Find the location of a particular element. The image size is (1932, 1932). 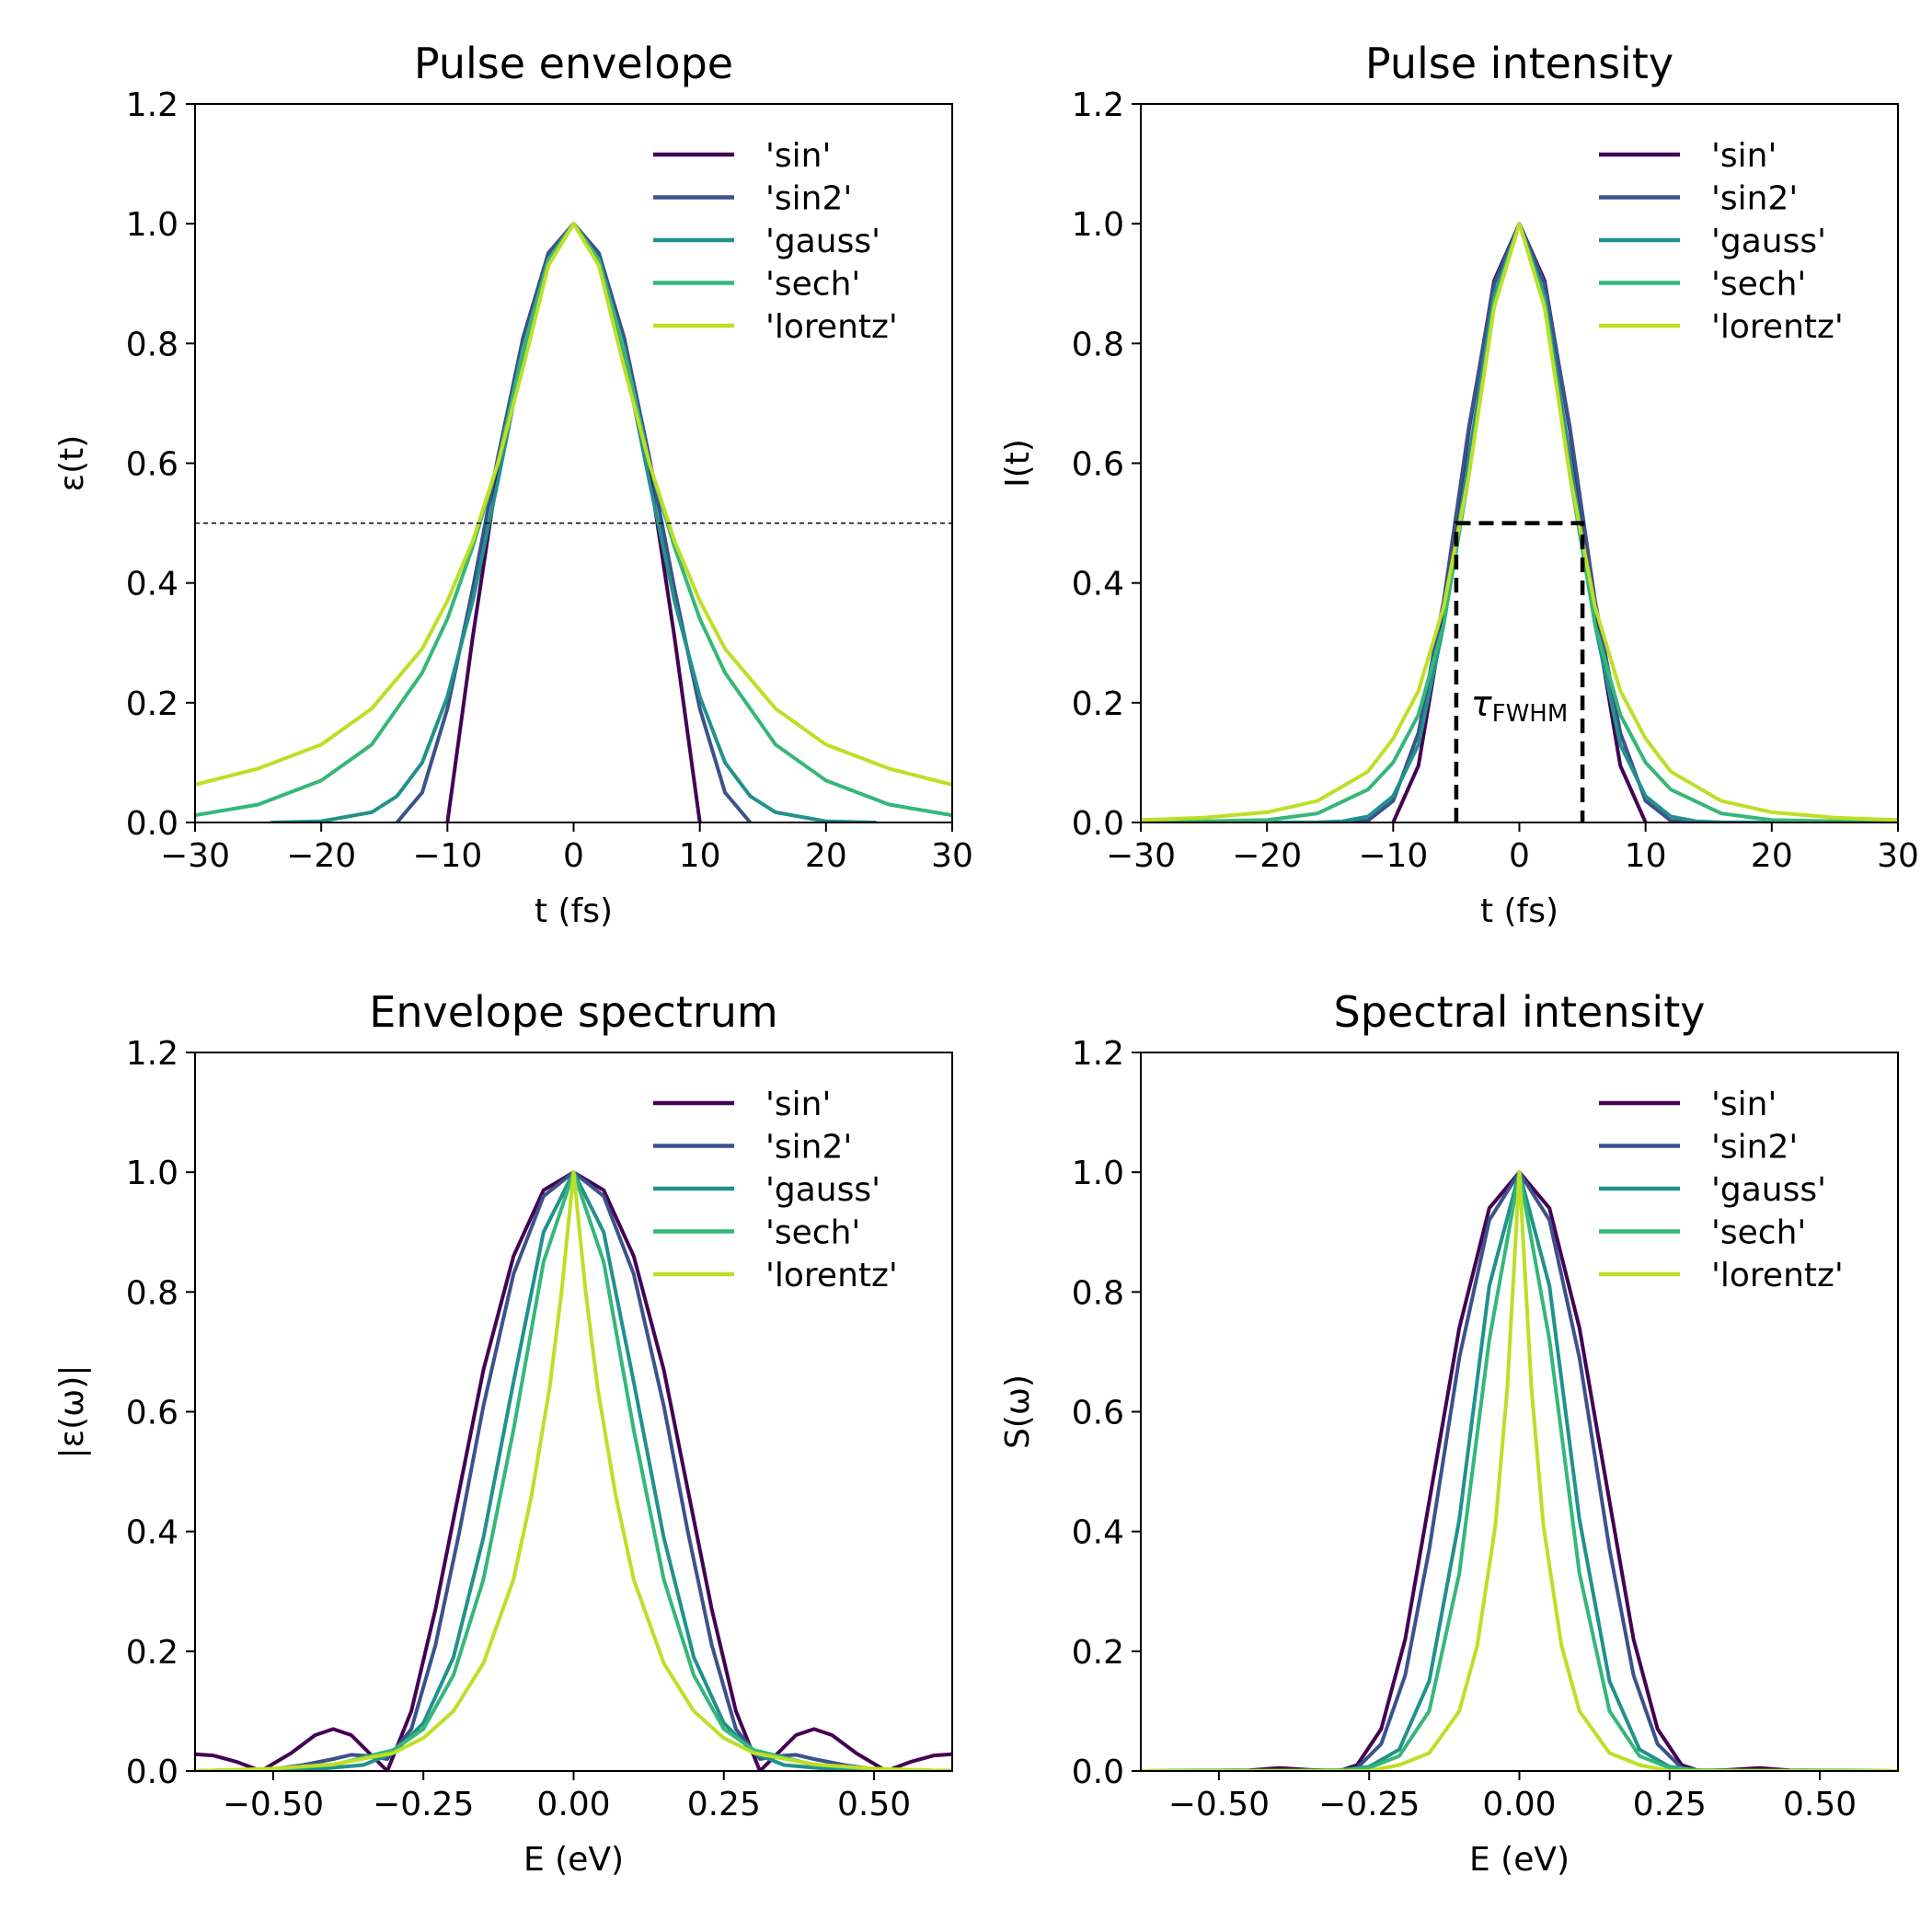

x-tick-label: −0.25 is located at coordinates (423, 1804).